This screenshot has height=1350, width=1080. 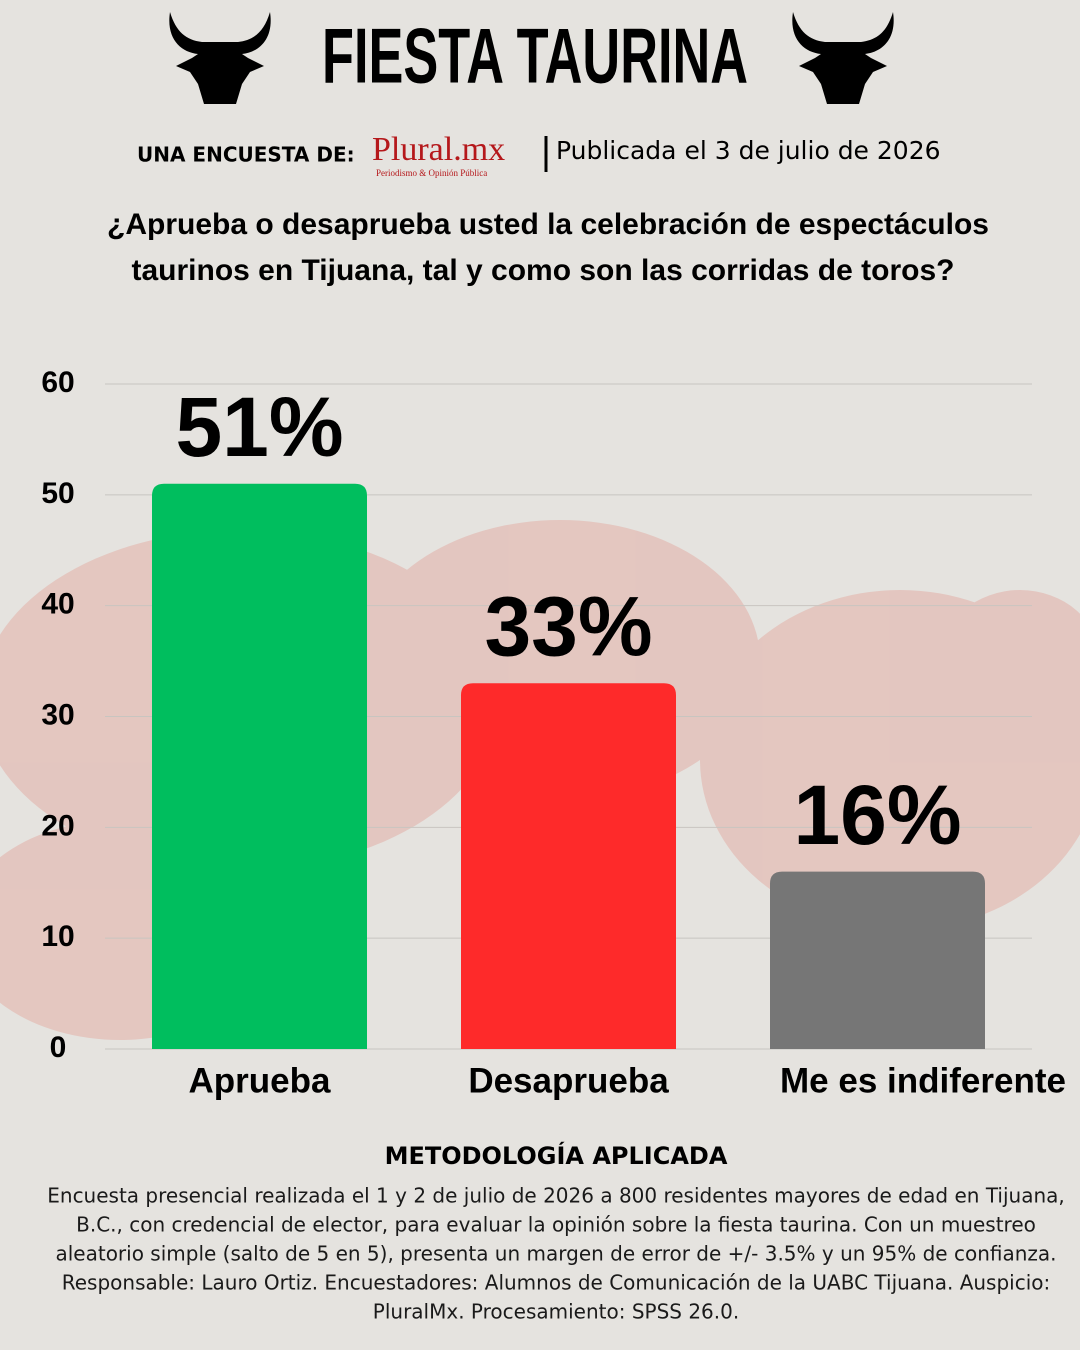 I want to click on survey-by: UNA ENCUESTA DE:, so click(x=246, y=155).